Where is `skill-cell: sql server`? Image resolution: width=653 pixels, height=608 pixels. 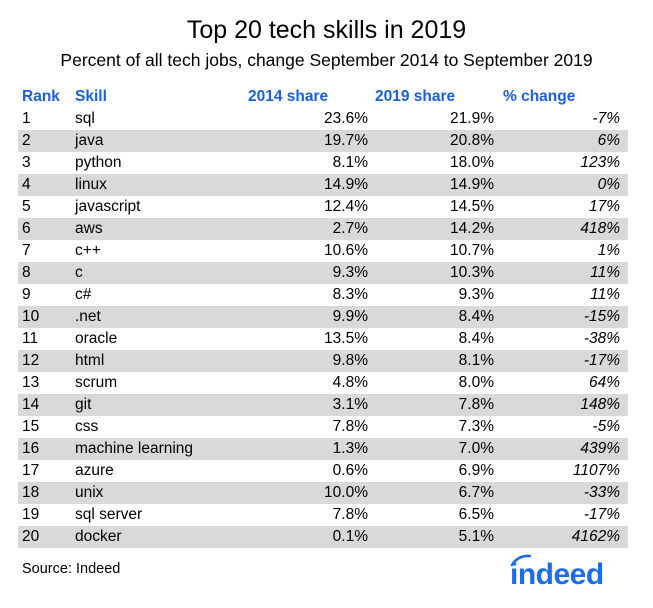
skill-cell: sql server is located at coordinates (109, 514).